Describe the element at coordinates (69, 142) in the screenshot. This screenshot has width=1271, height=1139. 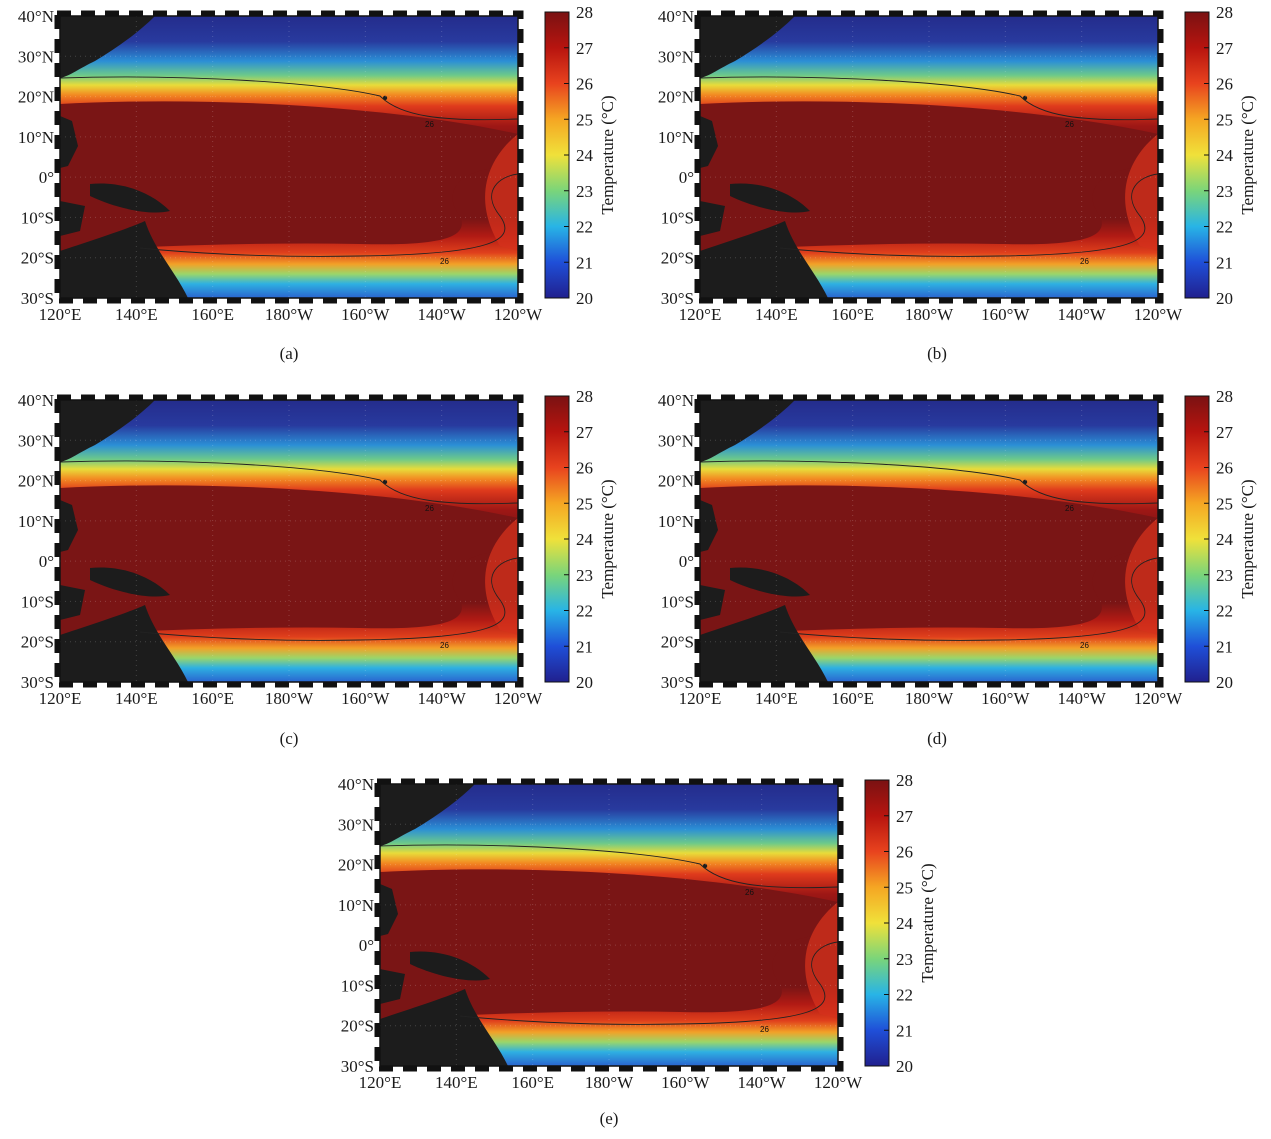
I see `land-philippines` at that location.